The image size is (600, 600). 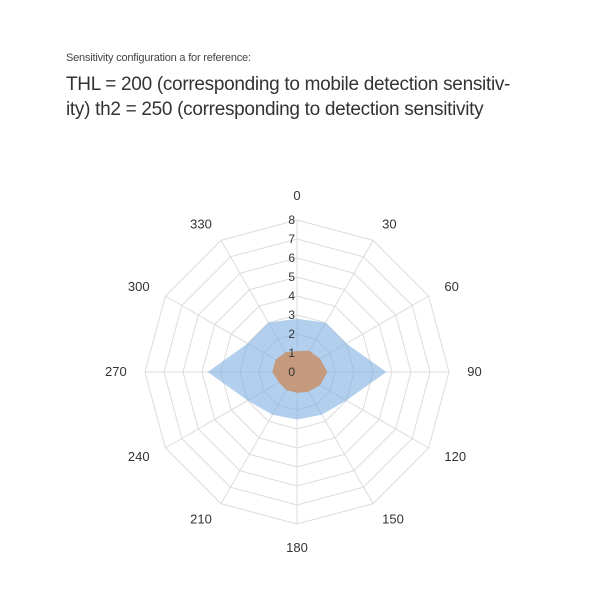 What do you see at coordinates (139, 286) in the screenshot?
I see `angle-label-300: 300` at bounding box center [139, 286].